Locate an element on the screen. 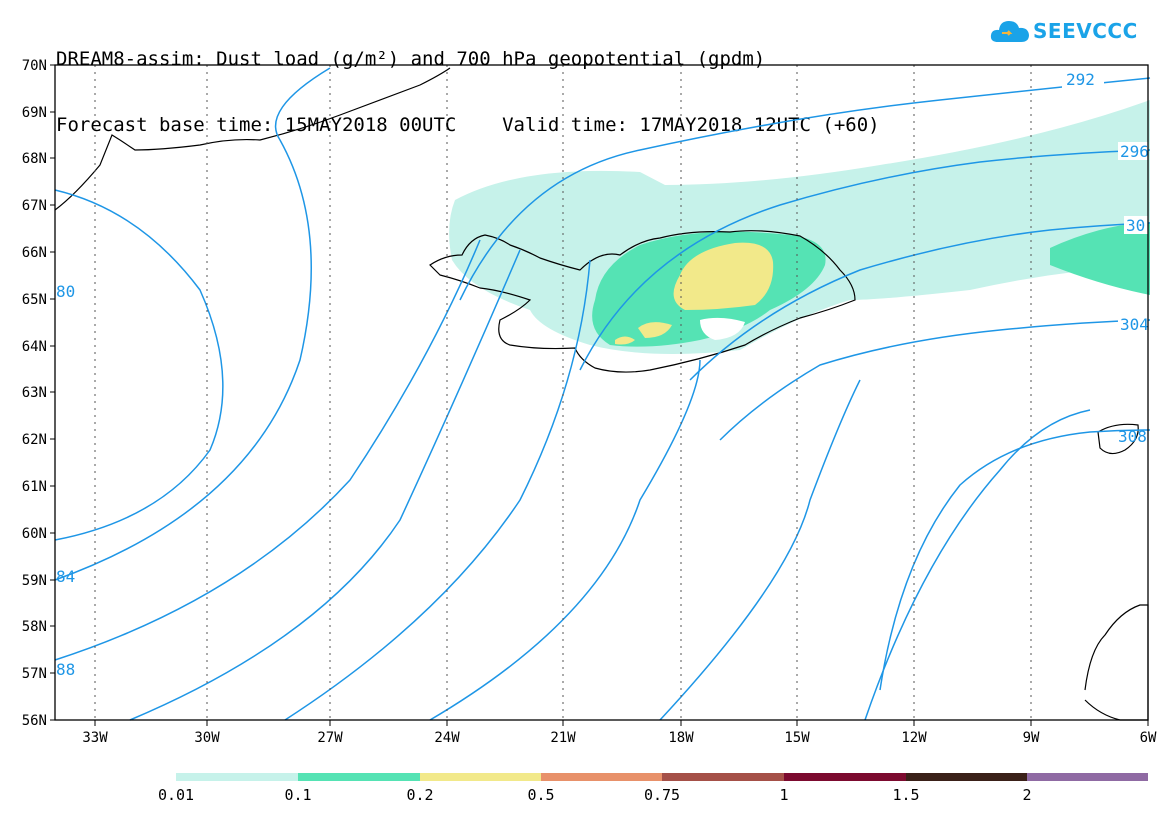 The width and height of the screenshot is (1175, 815). lat-label: 69N is located at coordinates (34, 113).